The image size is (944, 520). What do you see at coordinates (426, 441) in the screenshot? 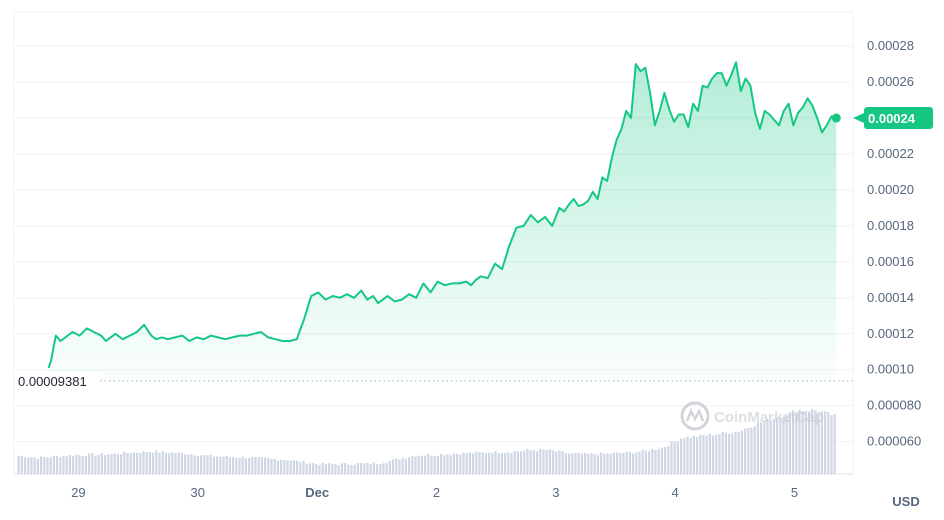
I see `volume-series` at bounding box center [426, 441].